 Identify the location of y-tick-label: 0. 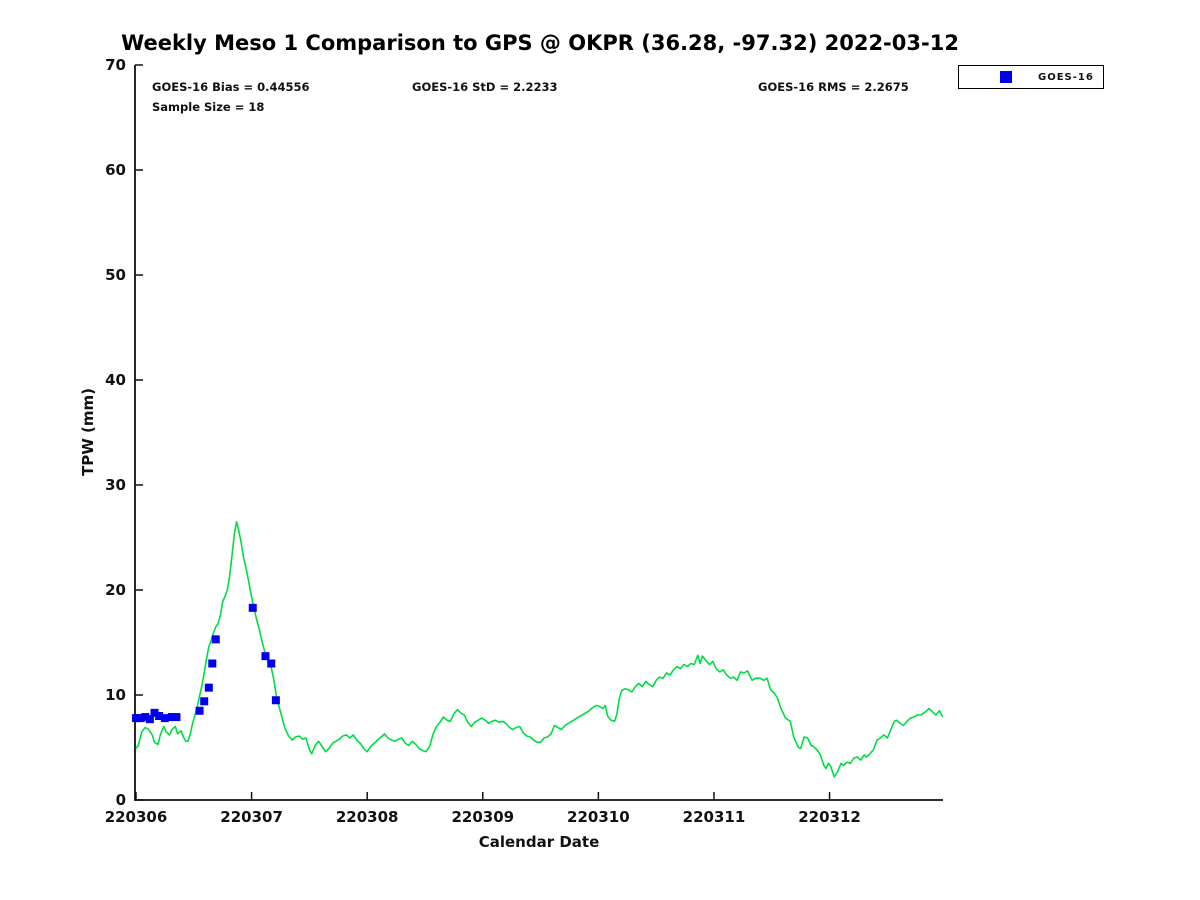
(121, 800).